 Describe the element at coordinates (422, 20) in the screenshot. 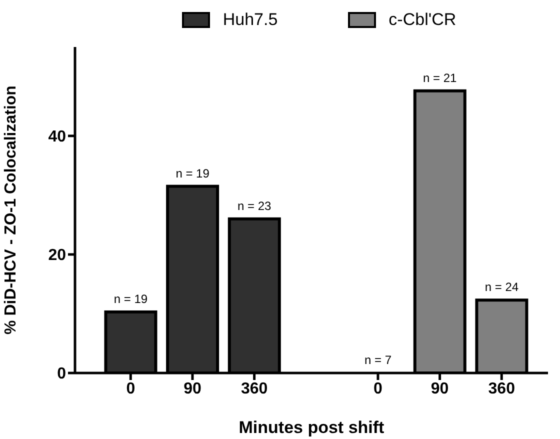

I see `legend-label: c-Cbl'CR` at that location.